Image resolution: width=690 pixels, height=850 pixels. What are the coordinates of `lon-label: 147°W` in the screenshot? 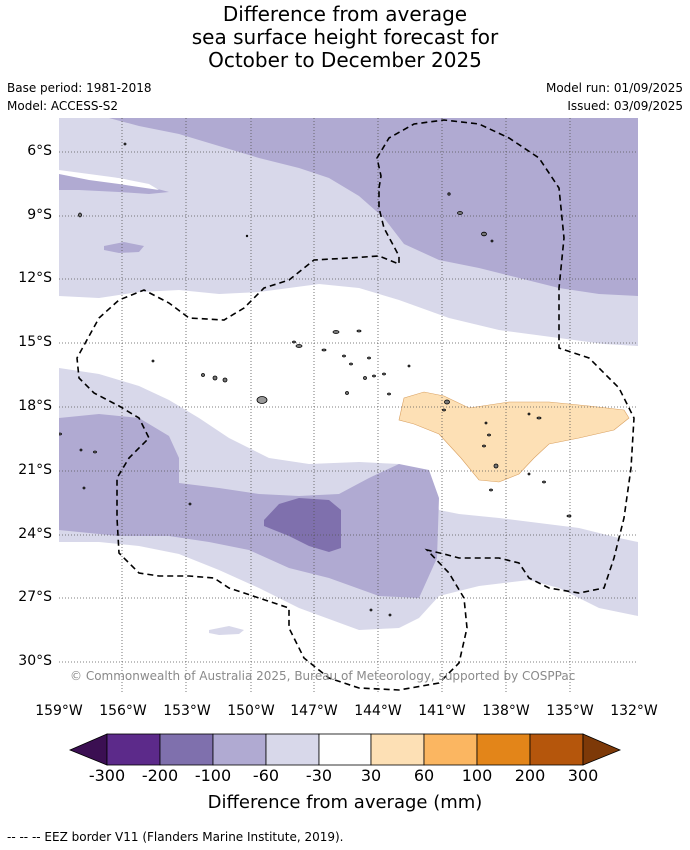 It's located at (314, 711).